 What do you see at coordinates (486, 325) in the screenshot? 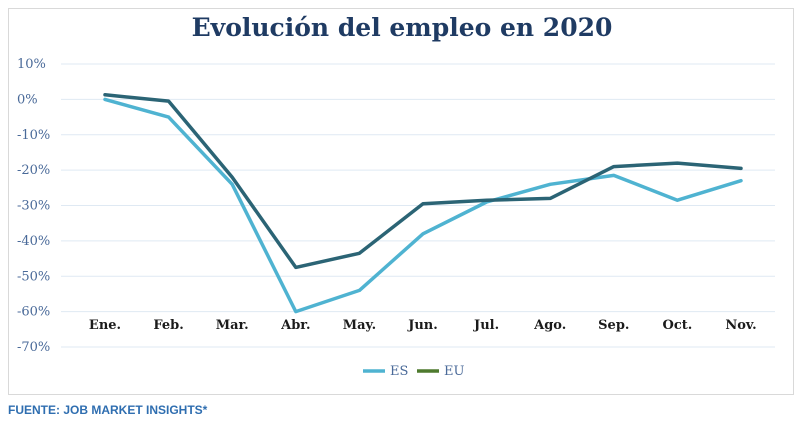
I see `x-tick-label: Jul.` at bounding box center [486, 325].